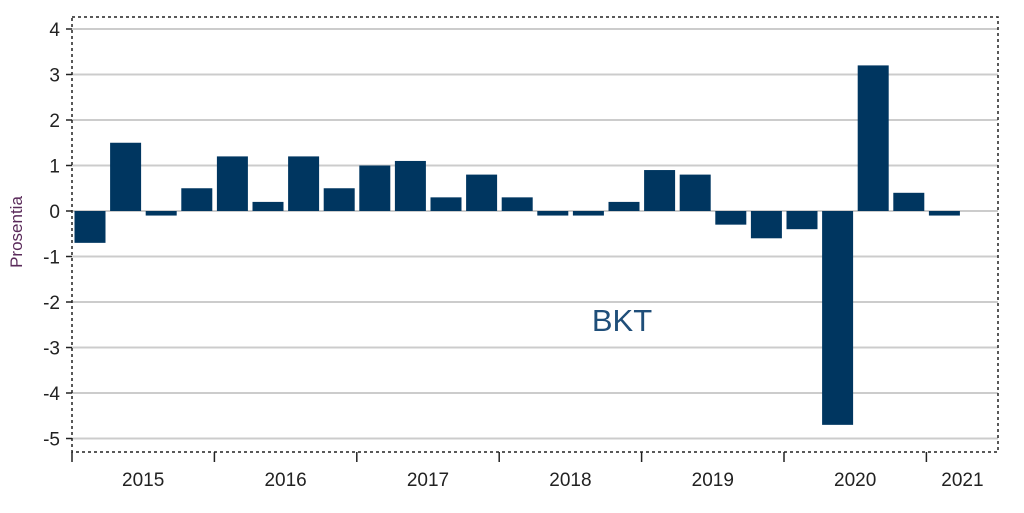  I want to click on bar-2021Q1, so click(944, 213).